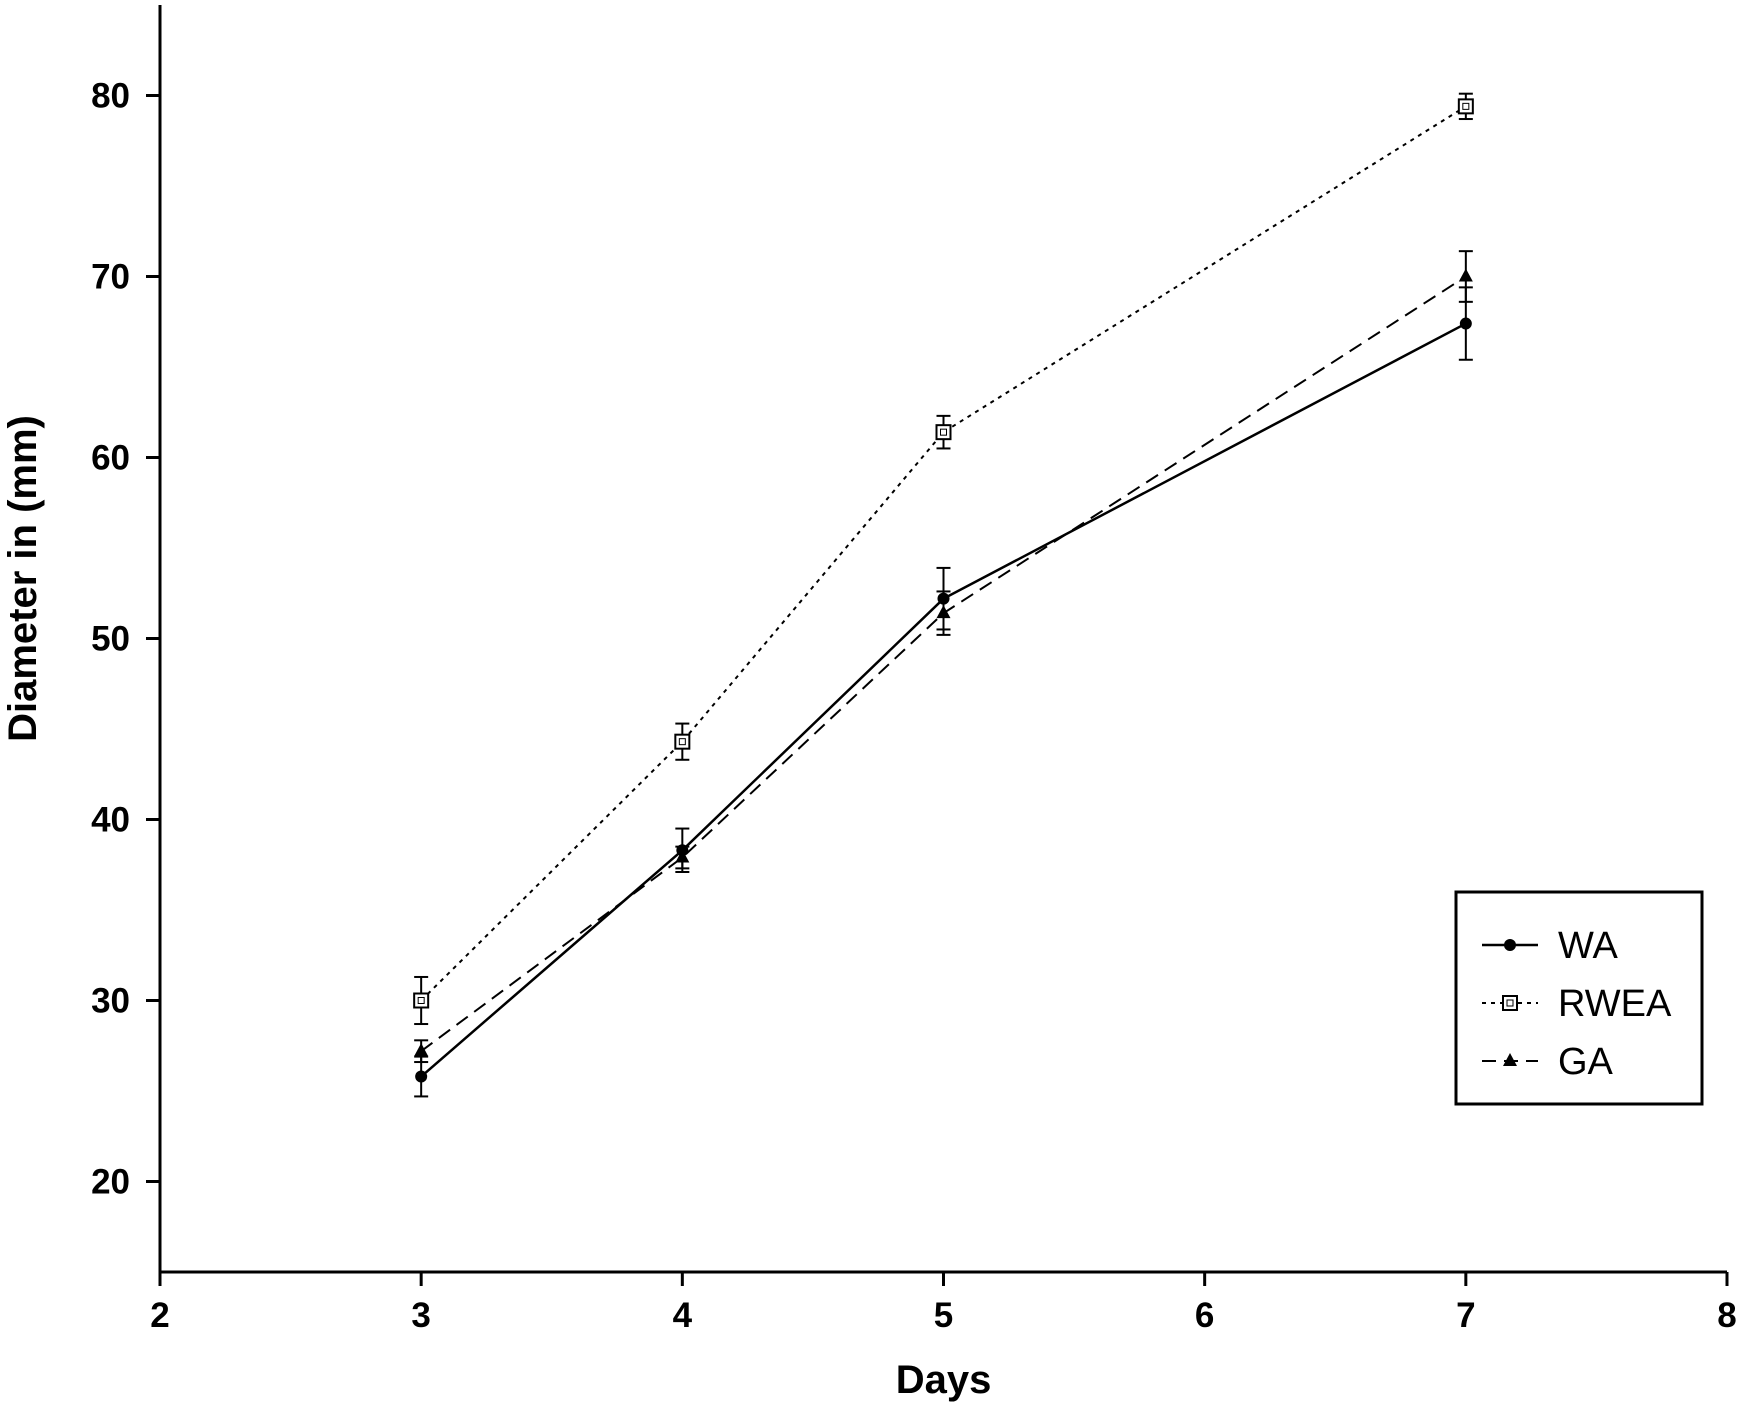  What do you see at coordinates (110, 277) in the screenshot?
I see `y-tick-label: 70` at bounding box center [110, 277].